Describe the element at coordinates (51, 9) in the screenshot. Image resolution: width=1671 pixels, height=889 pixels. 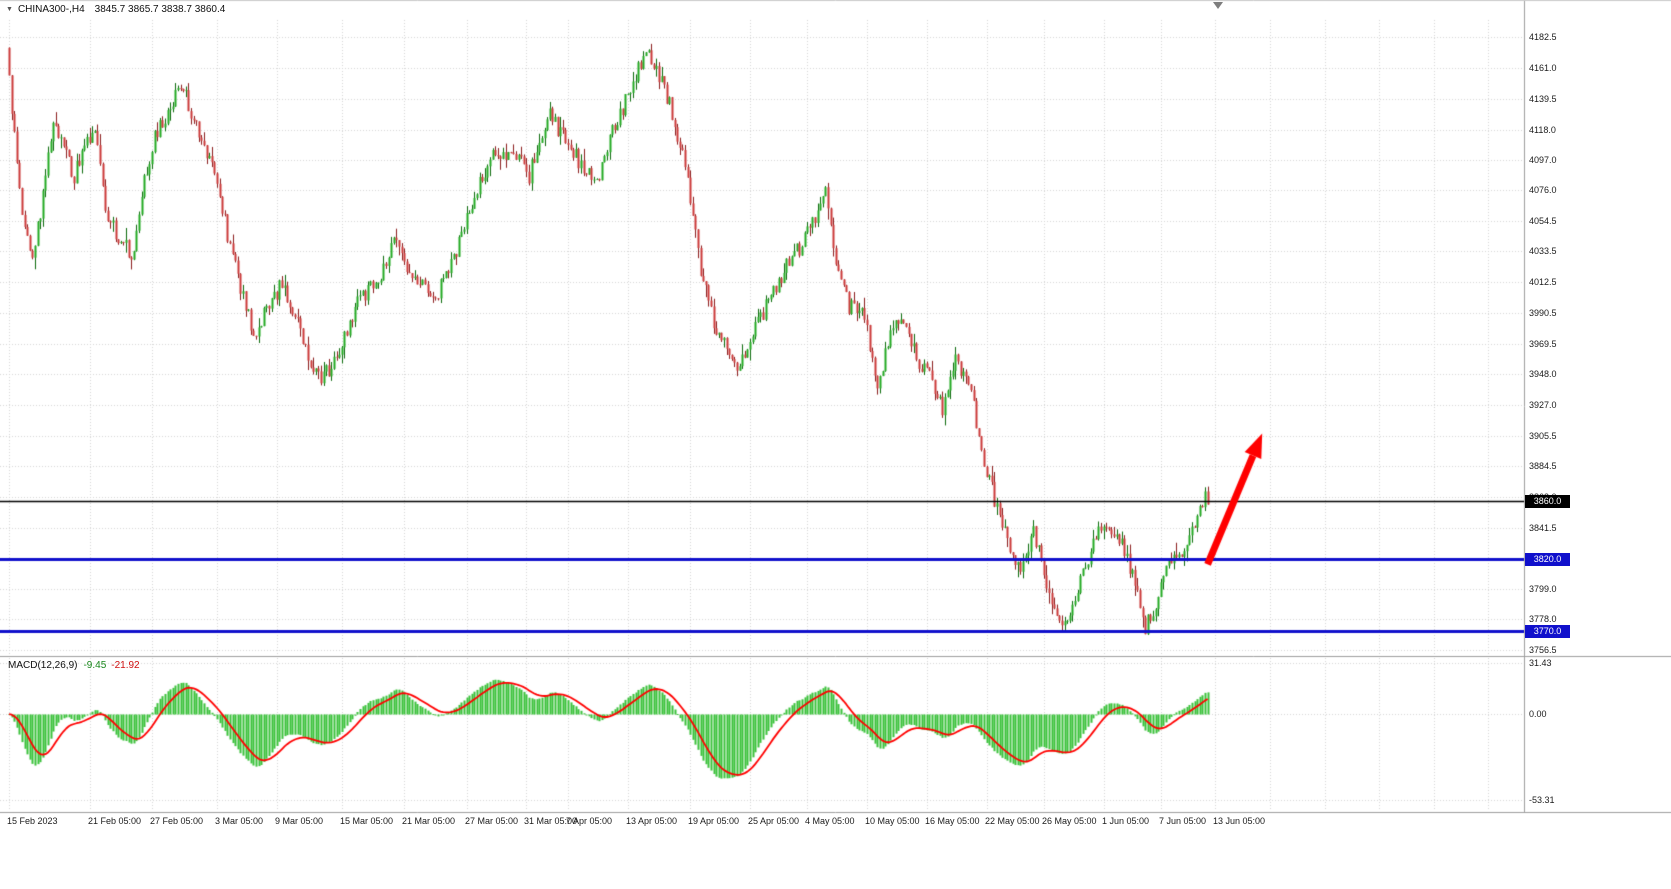
I see `symbol-period-label: CHINA300-,H4` at that location.